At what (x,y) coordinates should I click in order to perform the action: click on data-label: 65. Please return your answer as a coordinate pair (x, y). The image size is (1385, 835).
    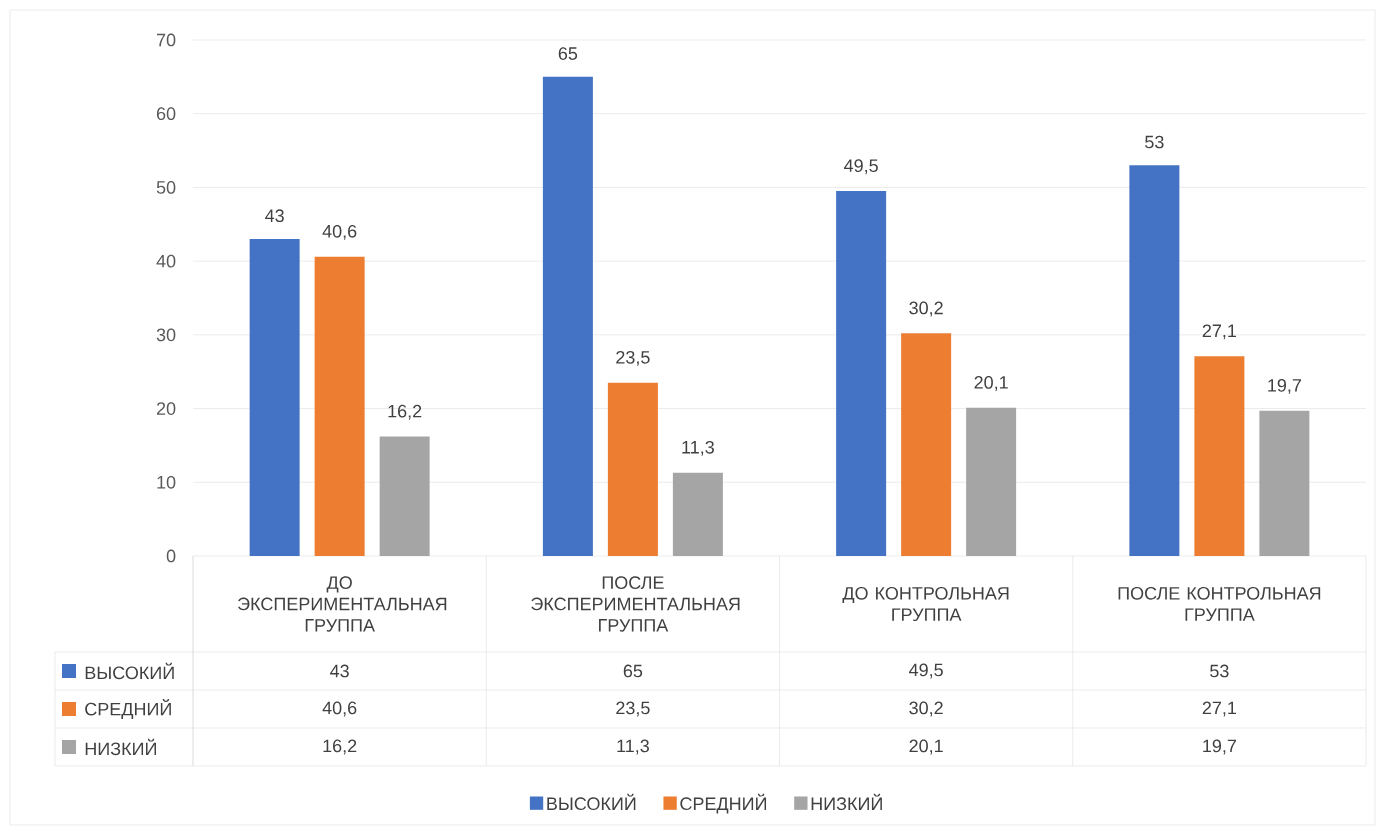
    Looking at the image, I should click on (633, 671).